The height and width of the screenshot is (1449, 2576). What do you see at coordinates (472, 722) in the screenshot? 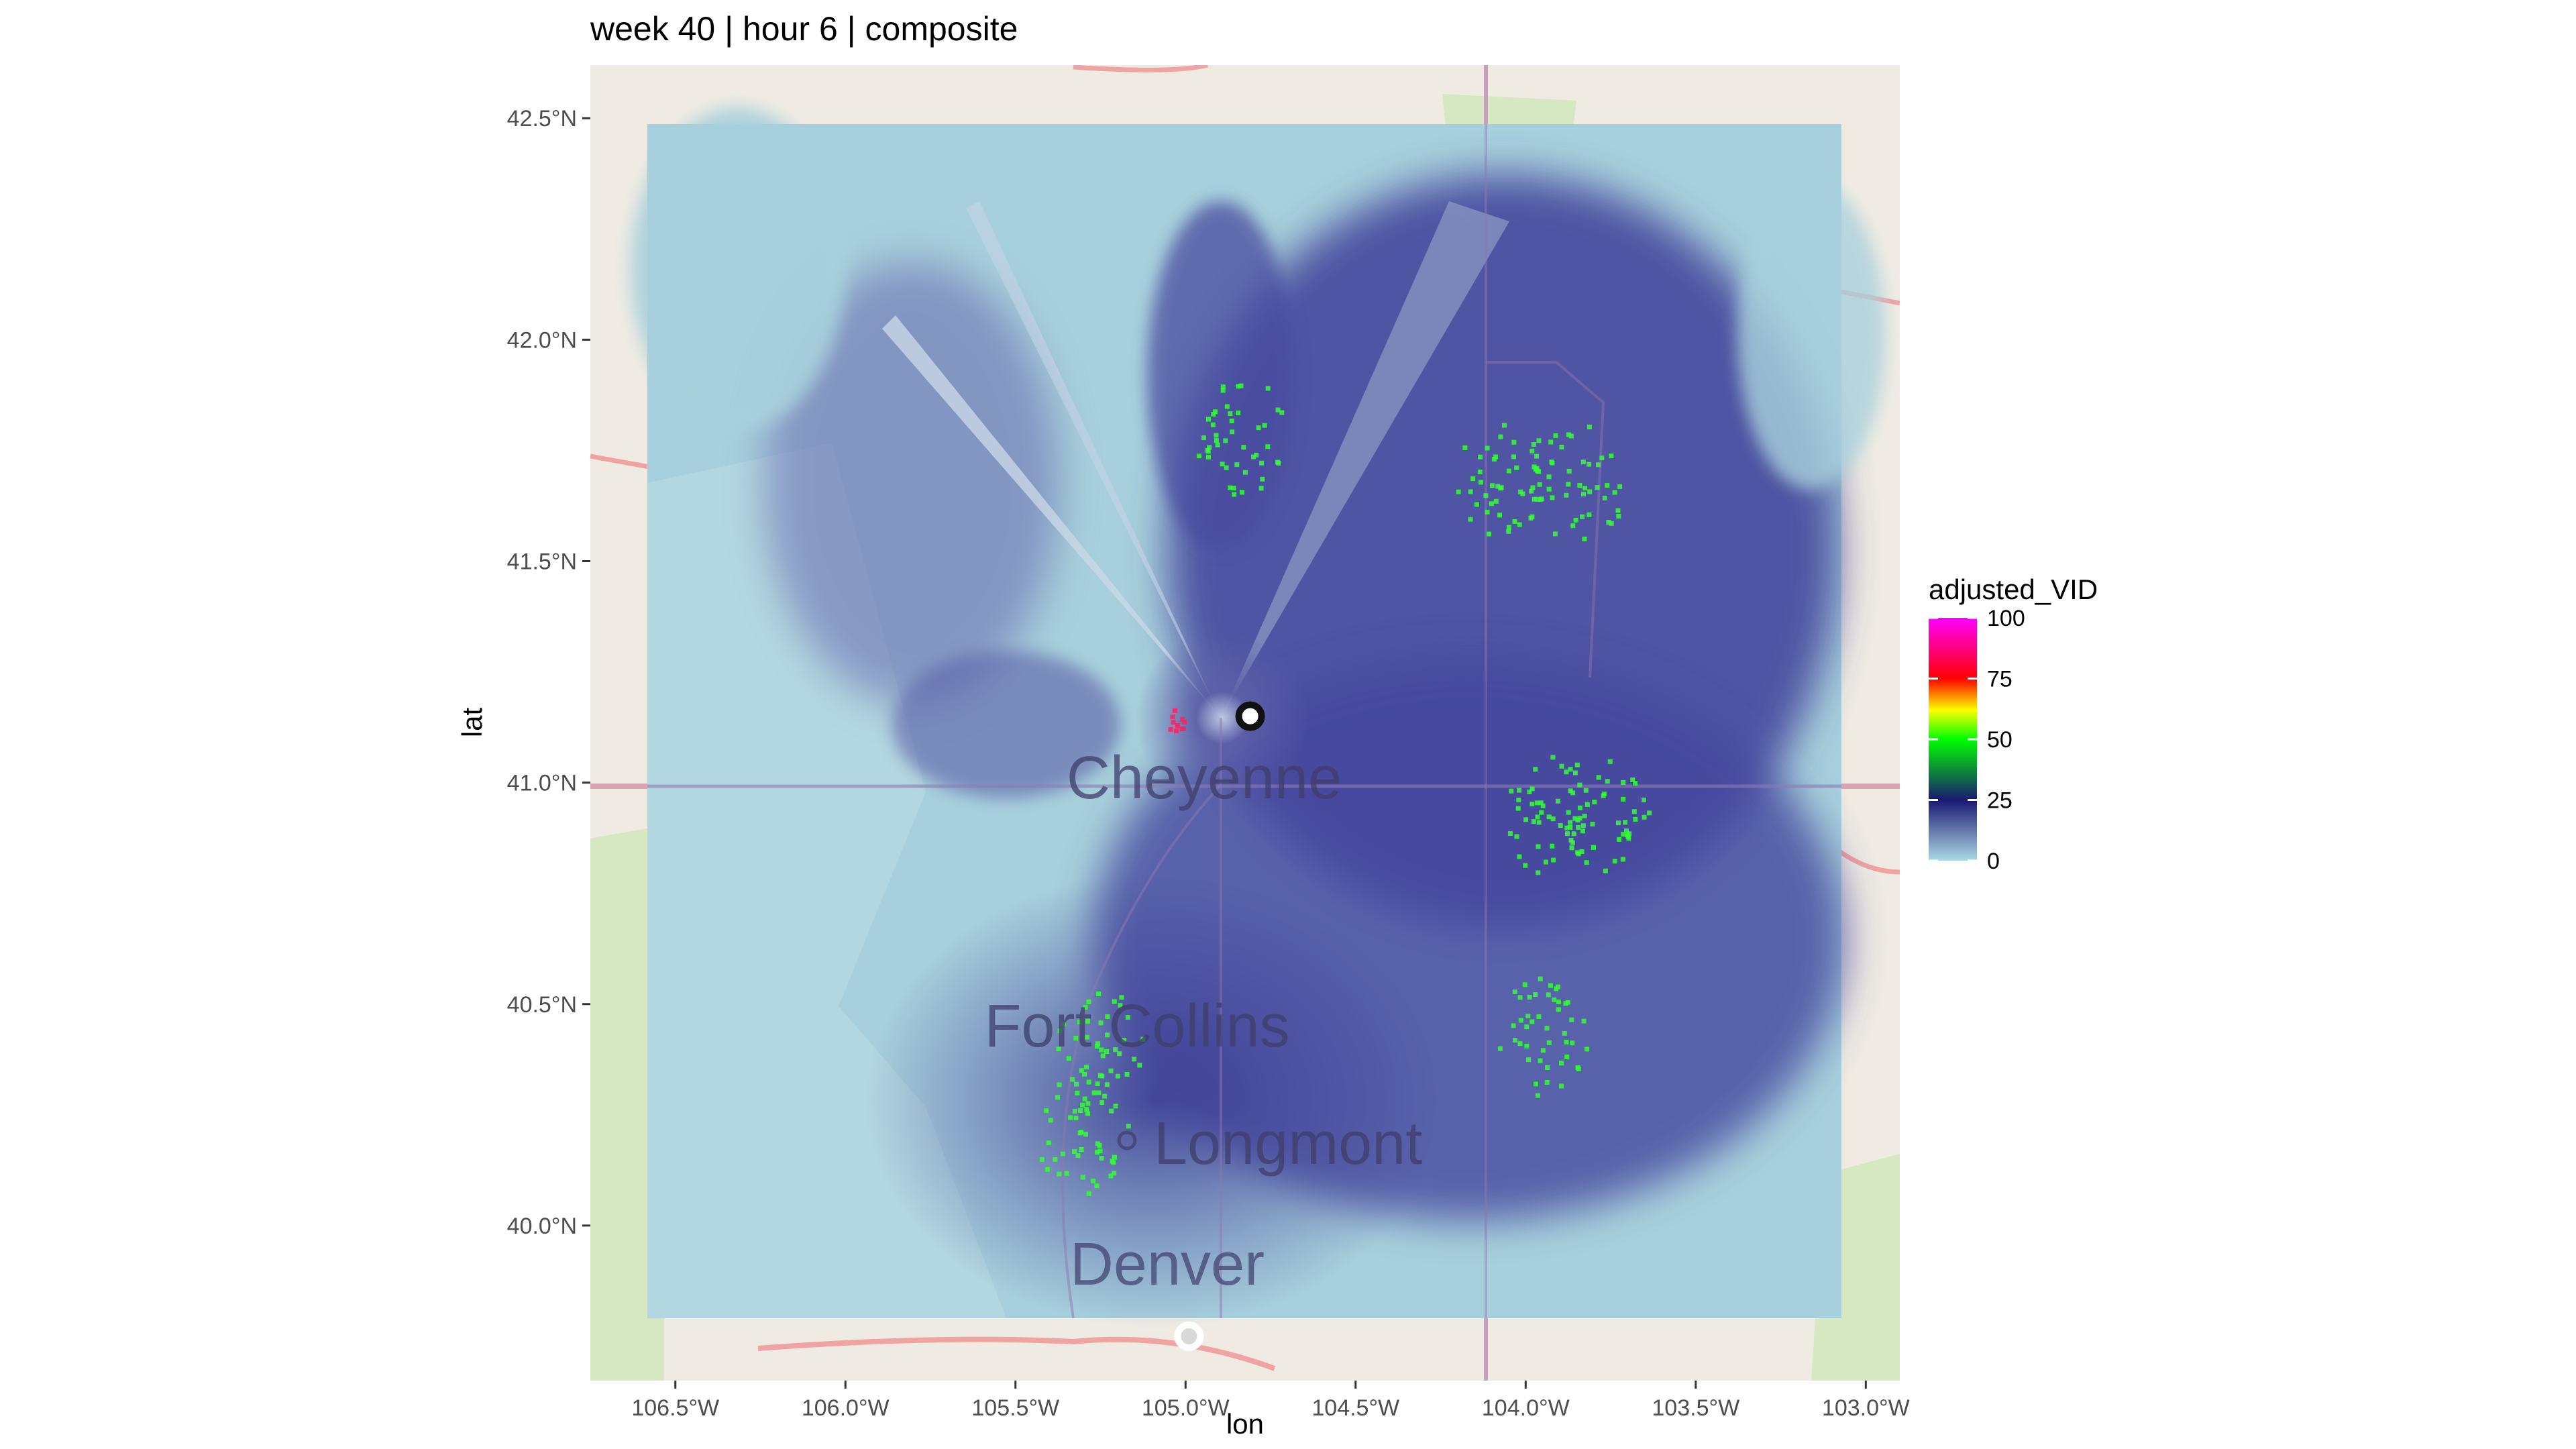
I see `y-axis-title: lat` at bounding box center [472, 722].